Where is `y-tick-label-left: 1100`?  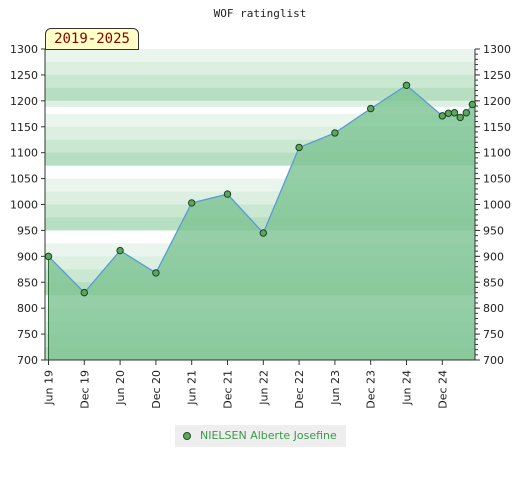 y-tick-label-left: 1100 is located at coordinates (24, 153).